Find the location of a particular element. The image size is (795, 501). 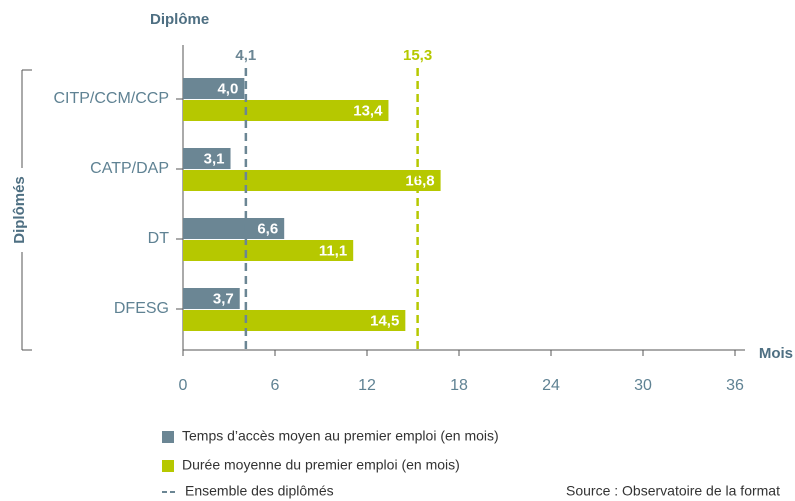

source: Source : Observatoire de la format is located at coordinates (673, 491).